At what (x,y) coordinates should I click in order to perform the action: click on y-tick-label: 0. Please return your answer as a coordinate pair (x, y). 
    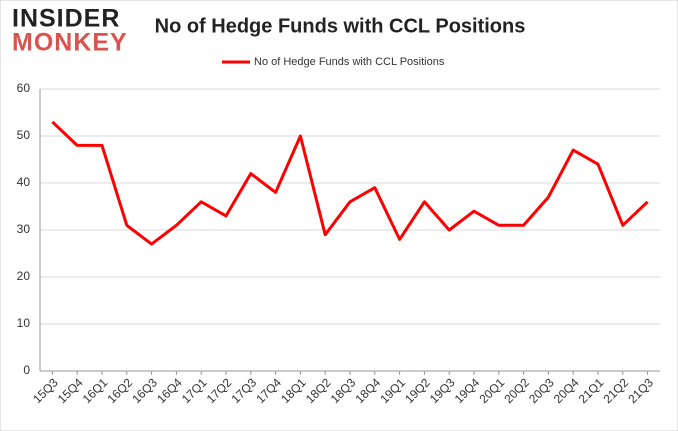
    Looking at the image, I should click on (26, 370).